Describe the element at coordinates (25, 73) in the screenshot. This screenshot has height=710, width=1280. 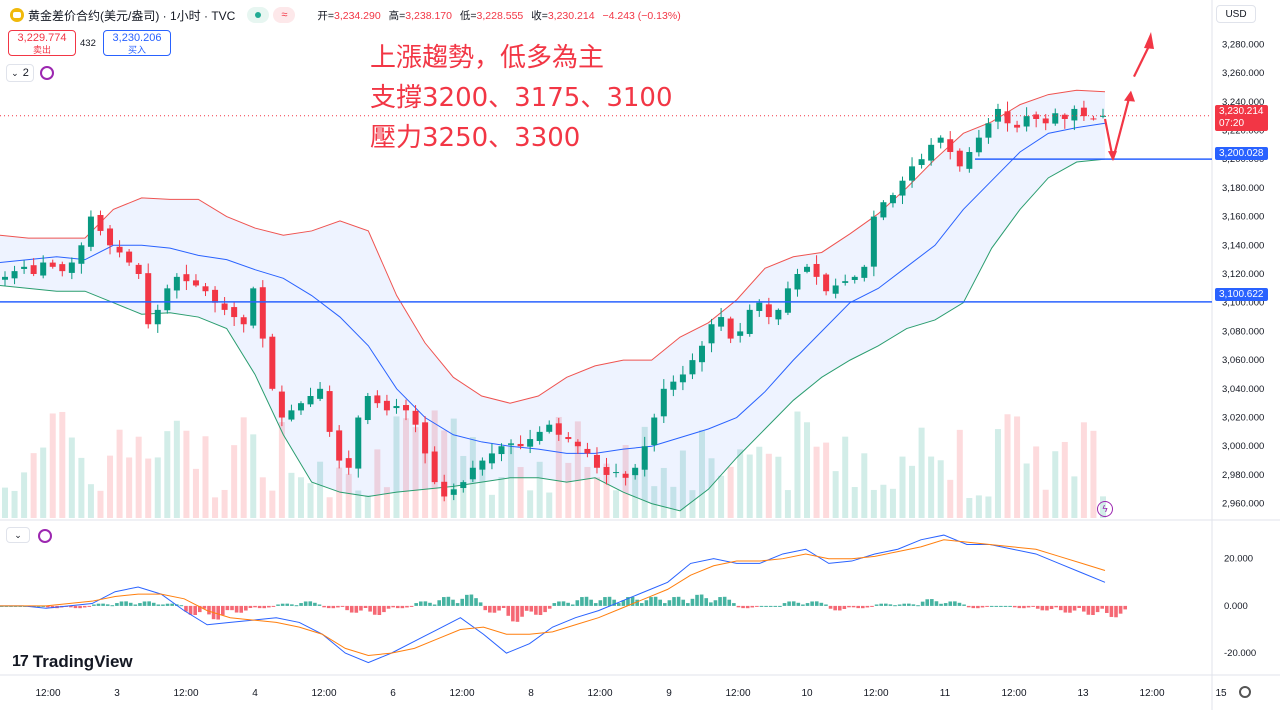
I see `indicator-count: 2` at that location.